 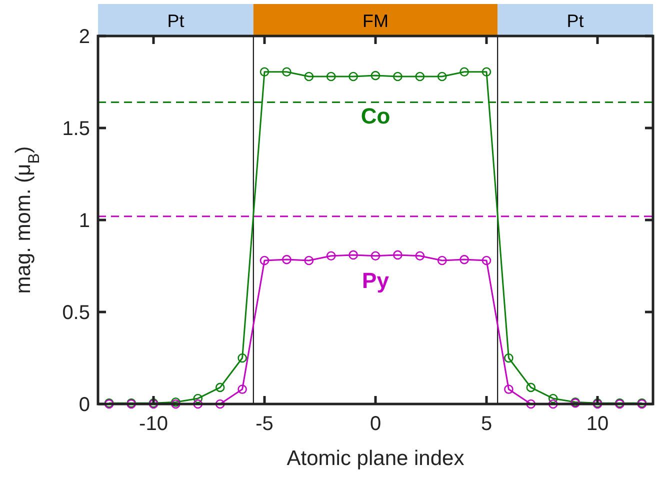 What do you see at coordinates (597, 424) in the screenshot?
I see `x-tick-label: 10` at bounding box center [597, 424].